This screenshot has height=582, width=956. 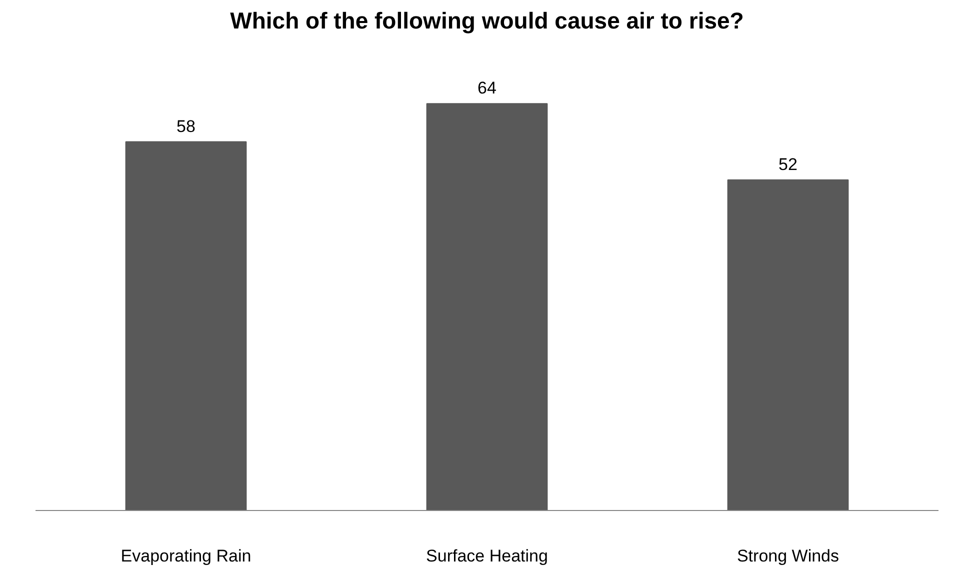 What do you see at coordinates (487, 88) in the screenshot?
I see `data-label: 64` at bounding box center [487, 88].